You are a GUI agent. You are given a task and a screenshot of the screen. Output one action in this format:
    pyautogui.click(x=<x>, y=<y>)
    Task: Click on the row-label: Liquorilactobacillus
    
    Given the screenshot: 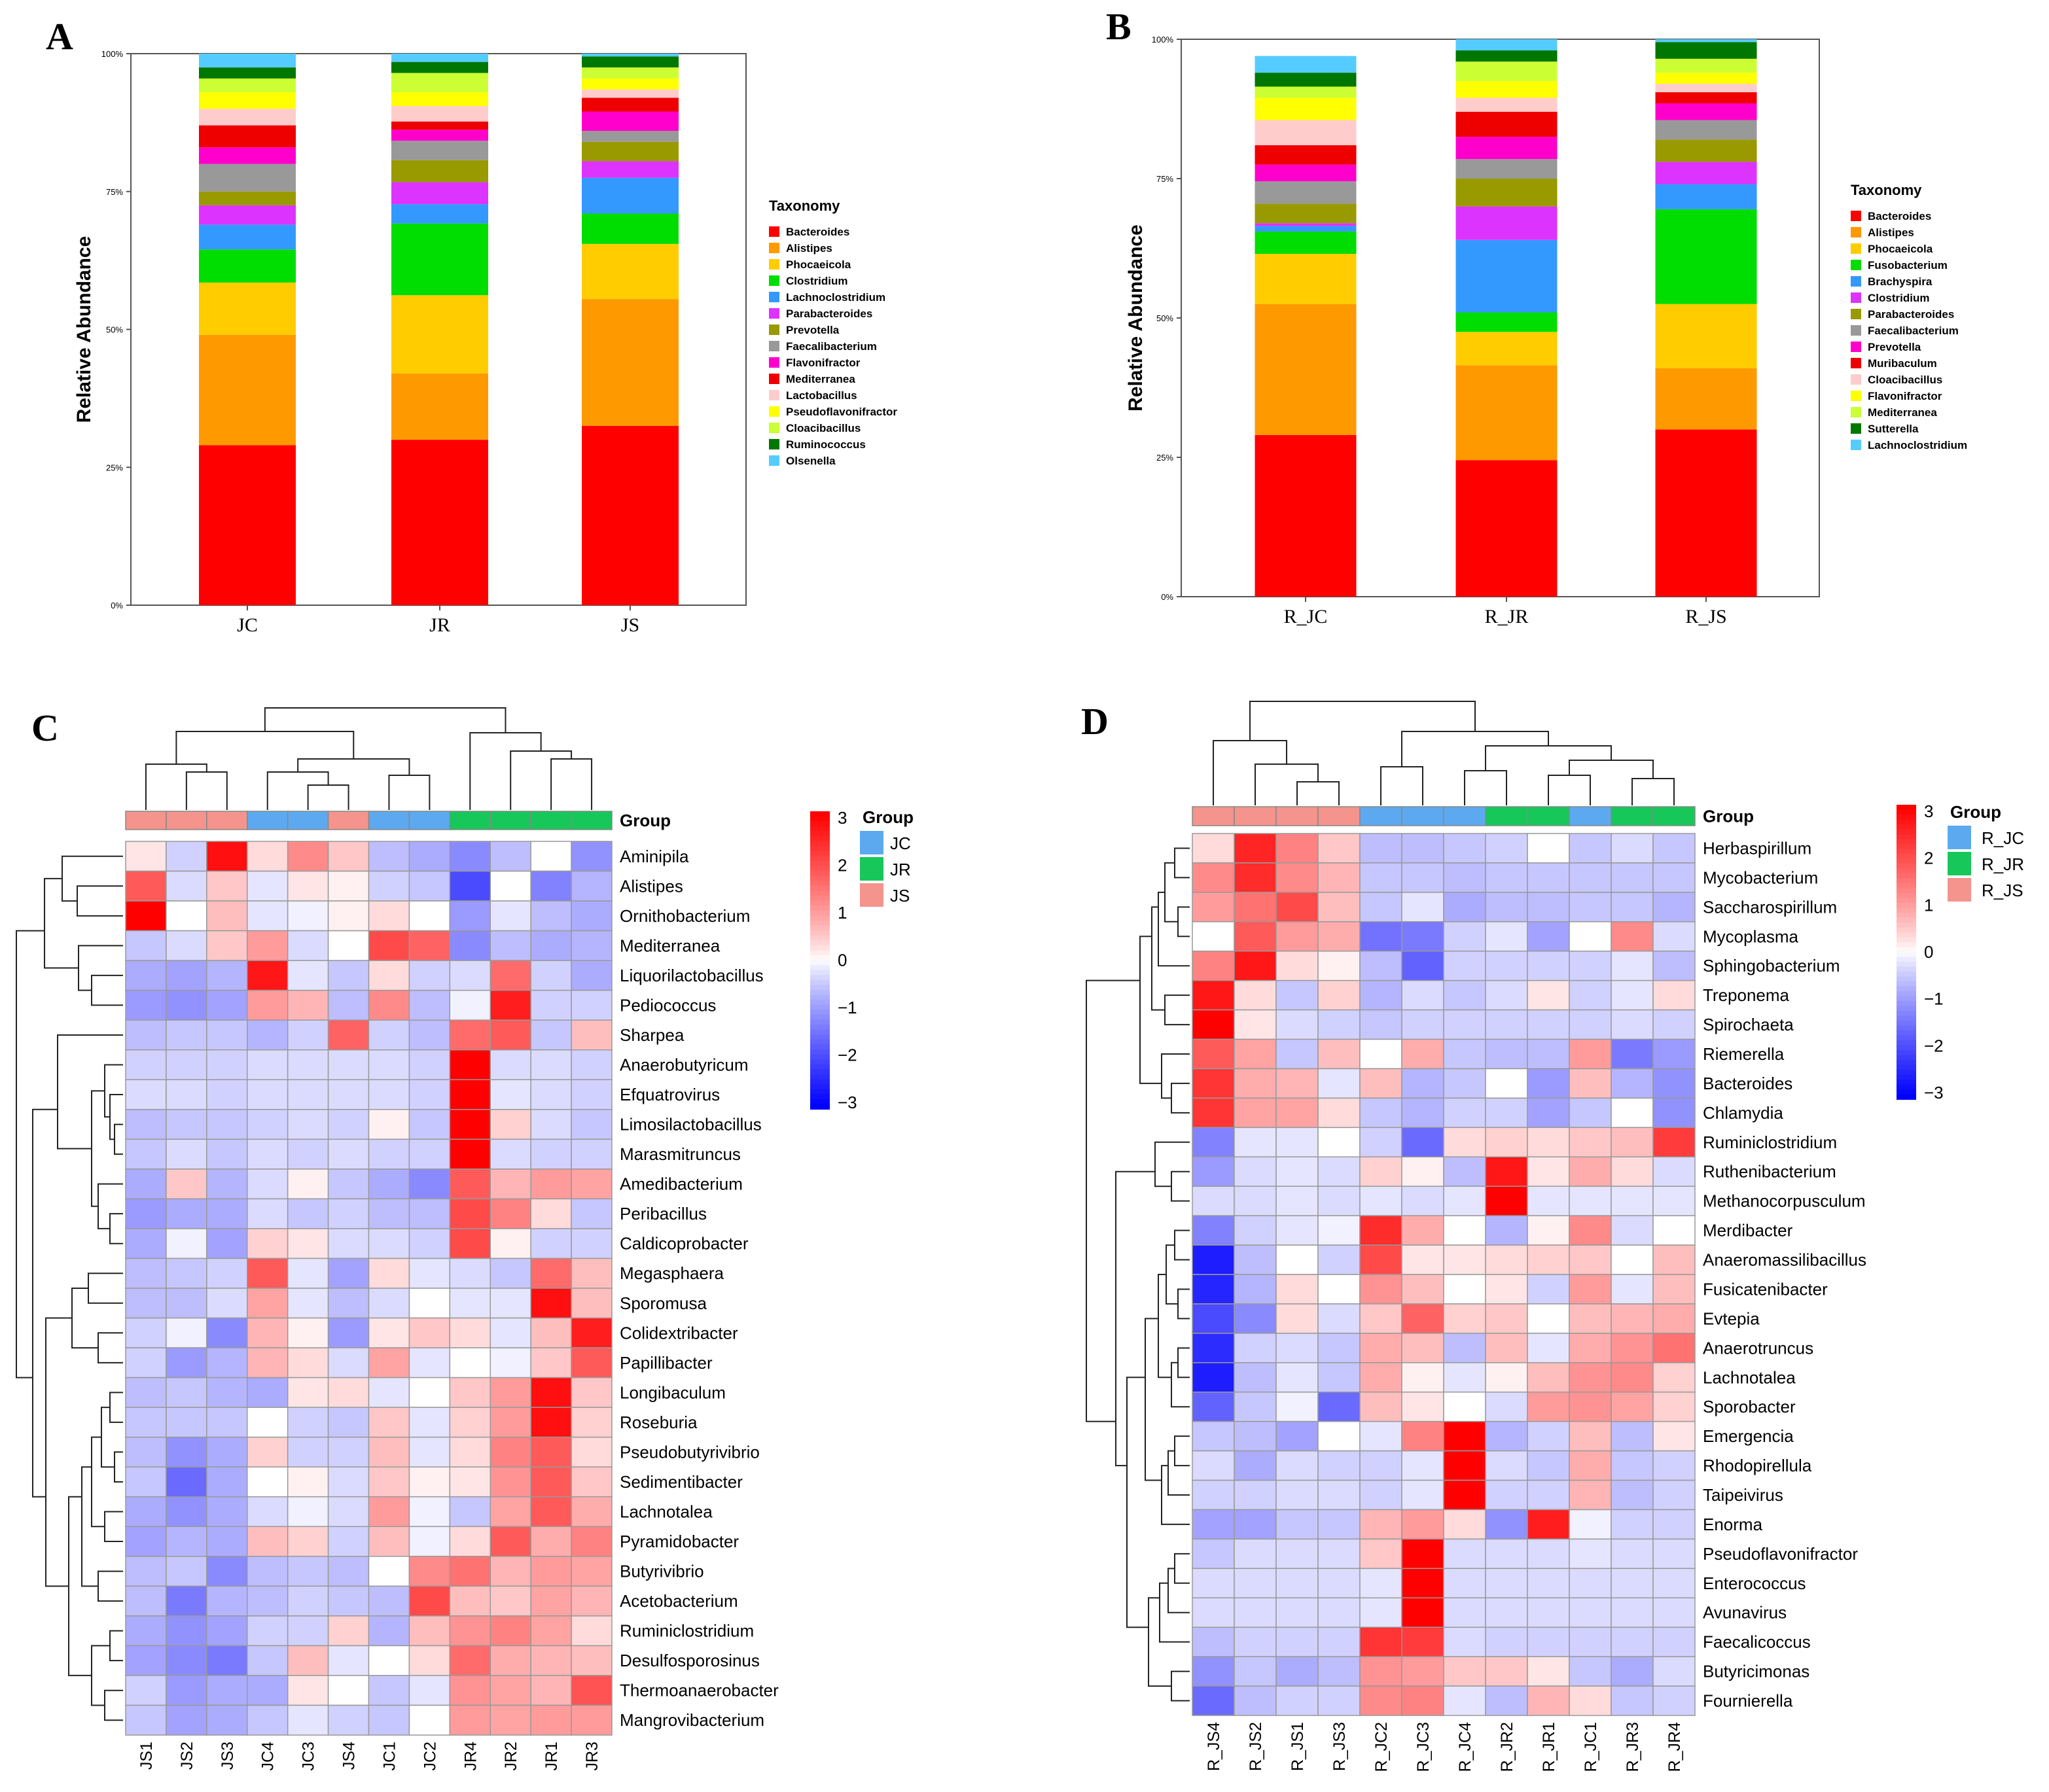 What is the action you would take?
    pyautogui.click(x=692, y=975)
    